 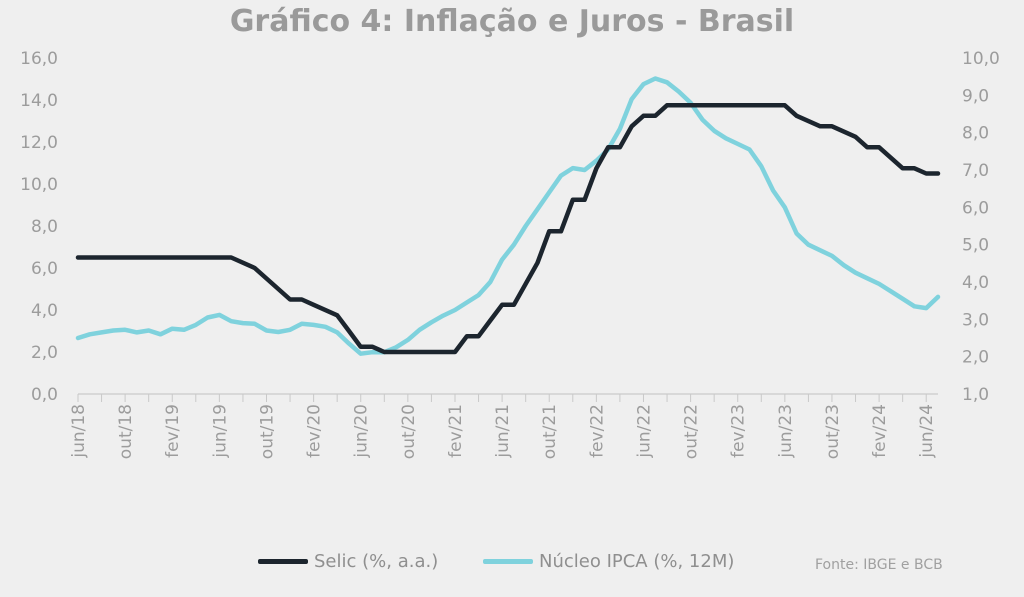 I want to click on y-left-tick-label: 0,0, so click(x=44, y=395).